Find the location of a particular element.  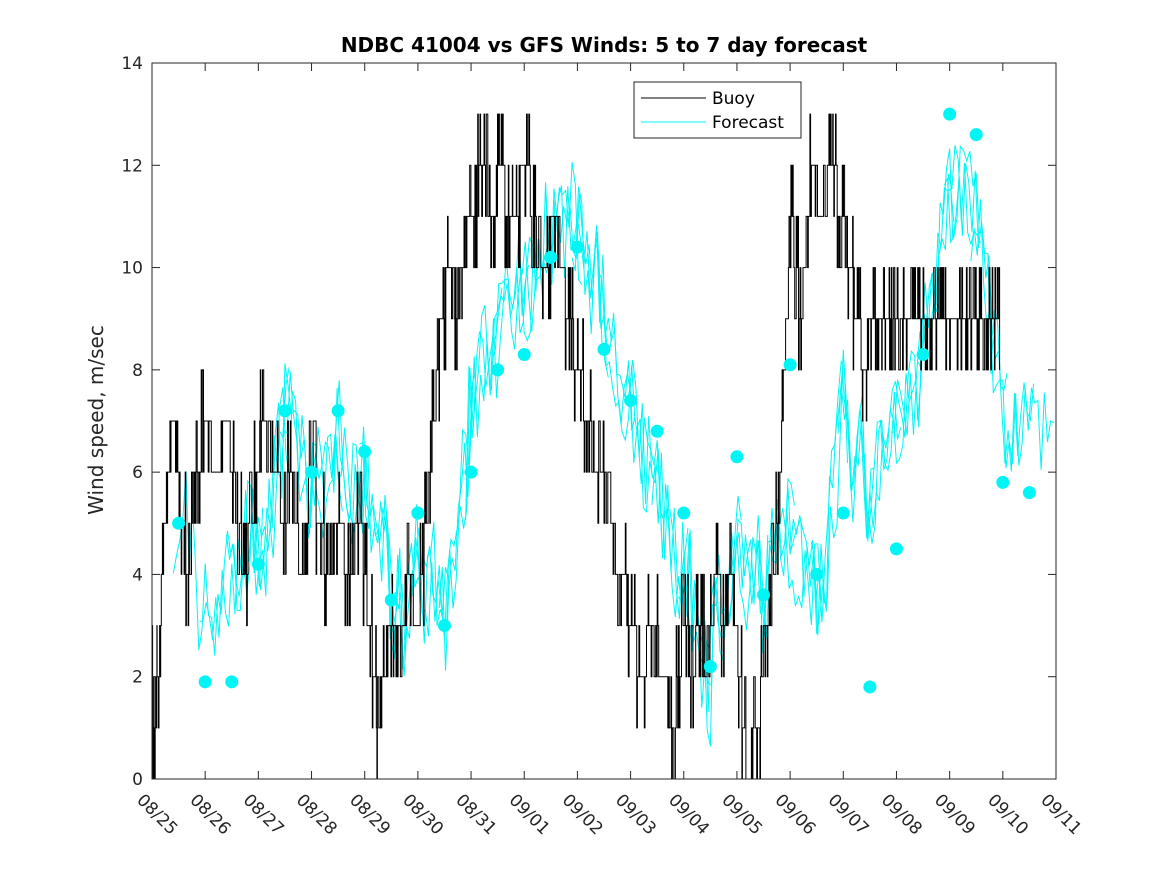

legend-label-buoy: Buoy is located at coordinates (733, 99).